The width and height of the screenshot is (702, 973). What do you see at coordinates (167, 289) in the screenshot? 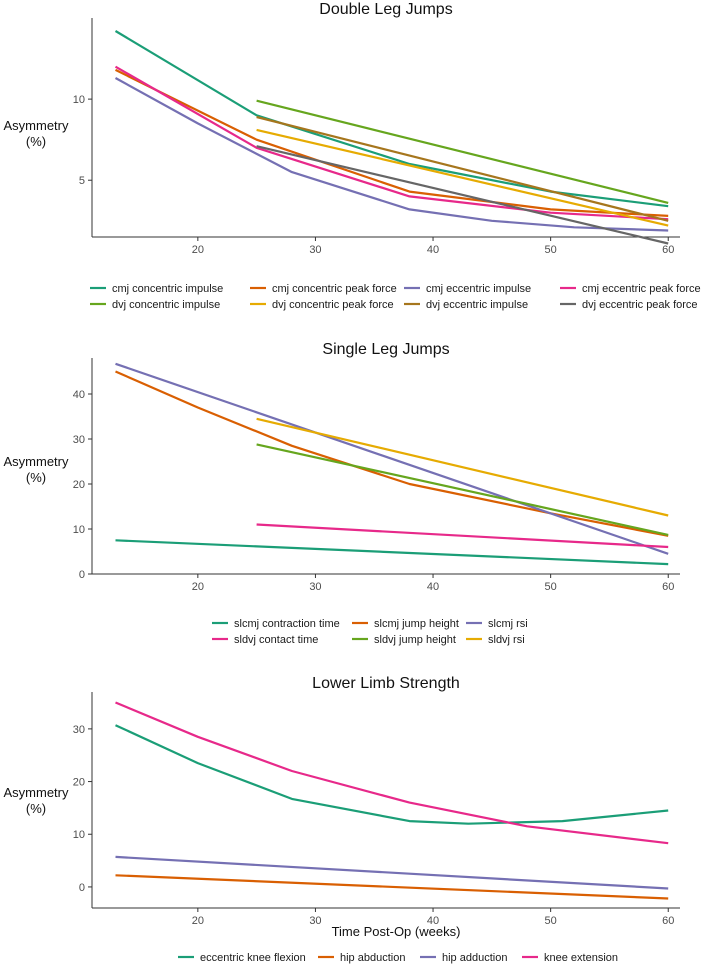
I see `legend-label: cmj concentric impulse` at bounding box center [167, 289].